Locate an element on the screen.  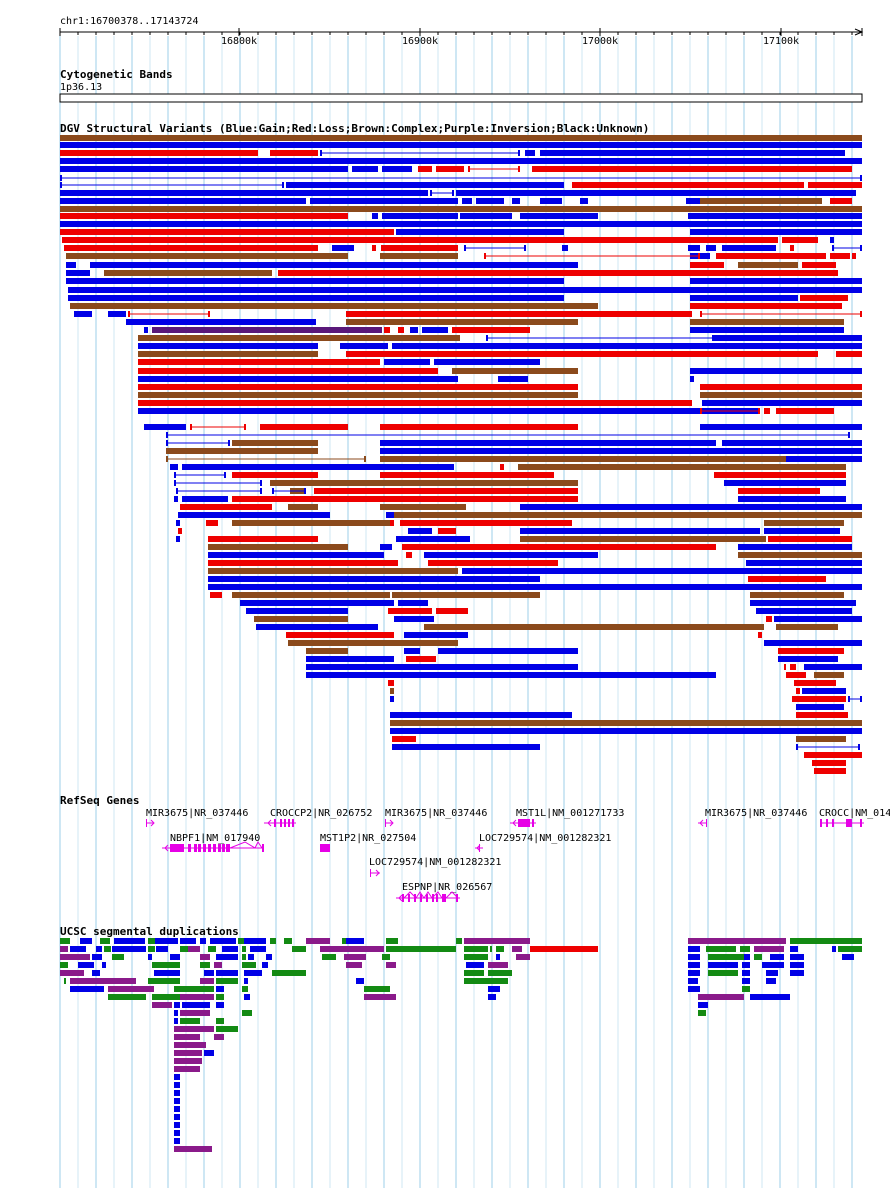
gene-label-nbpf1: NBPF1|NM_017940 is located at coordinates (215, 838).